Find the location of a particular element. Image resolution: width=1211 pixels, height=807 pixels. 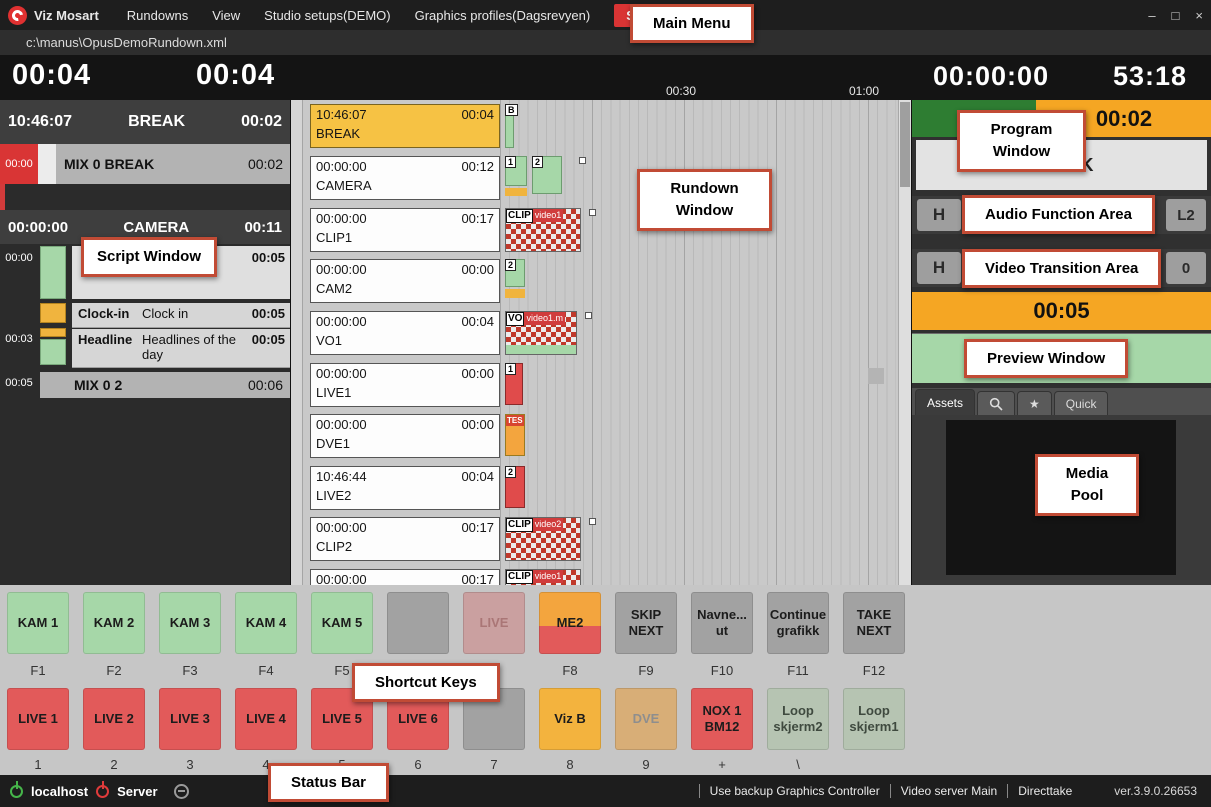

shortcut-key-live4: LIVE 4 is located at coordinates (266, 719).